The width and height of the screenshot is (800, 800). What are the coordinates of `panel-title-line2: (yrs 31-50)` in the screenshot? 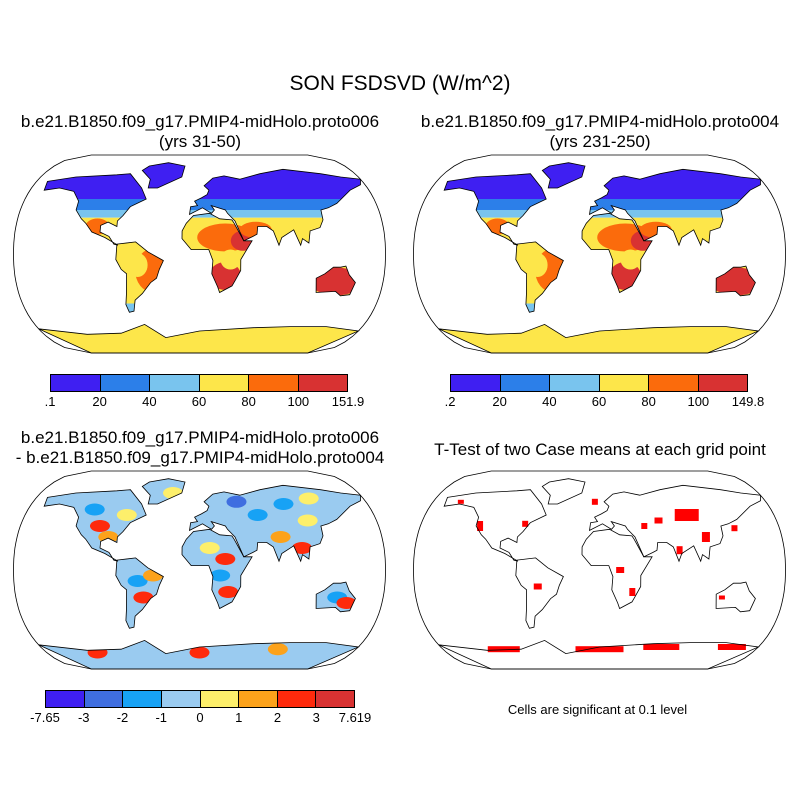 It's located at (200, 141).